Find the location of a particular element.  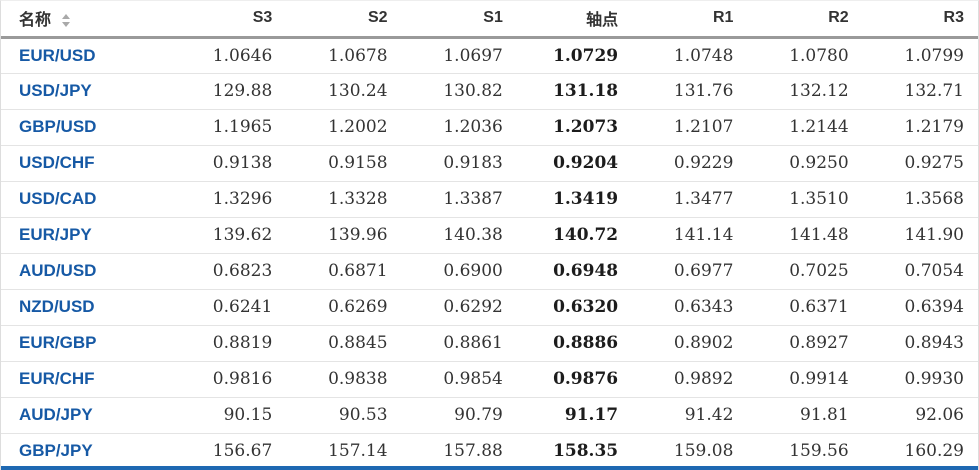

pair-link: EUR/JPY is located at coordinates (86, 234).